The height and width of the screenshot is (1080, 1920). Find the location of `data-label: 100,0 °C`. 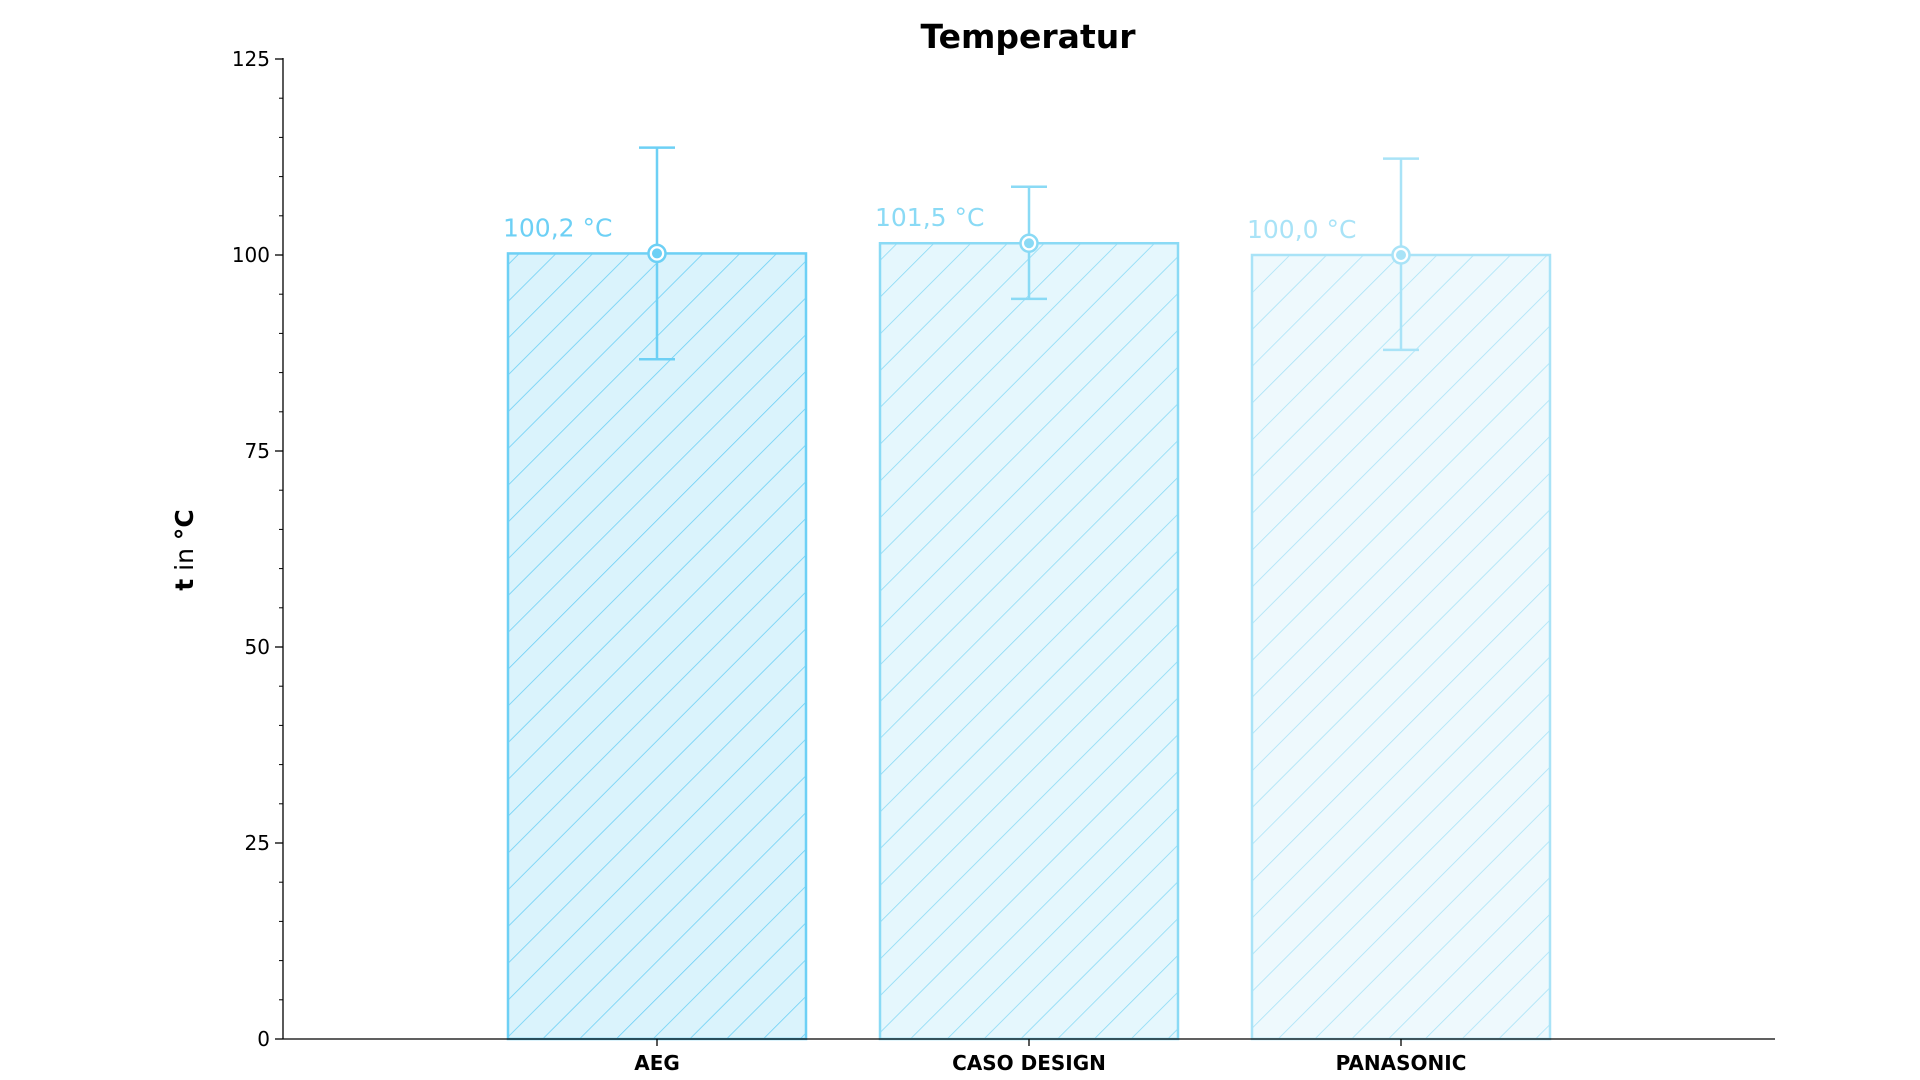

data-label: 100,0 °C is located at coordinates (1301, 229).